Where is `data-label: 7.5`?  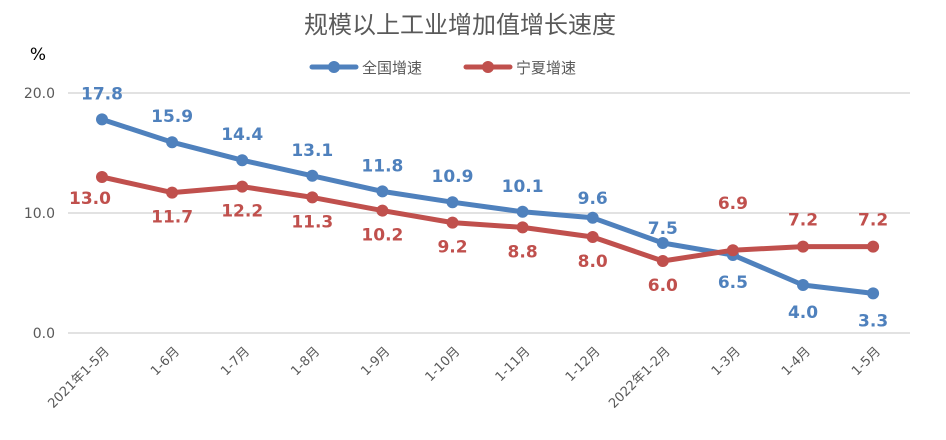
data-label: 7.5 is located at coordinates (663, 229).